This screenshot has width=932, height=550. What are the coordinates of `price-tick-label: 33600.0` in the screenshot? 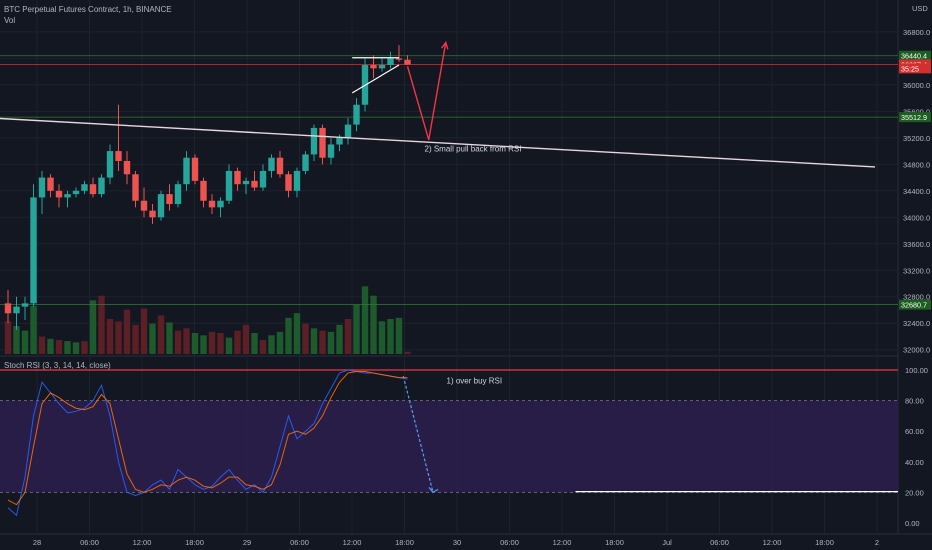 It's located at (916, 244).